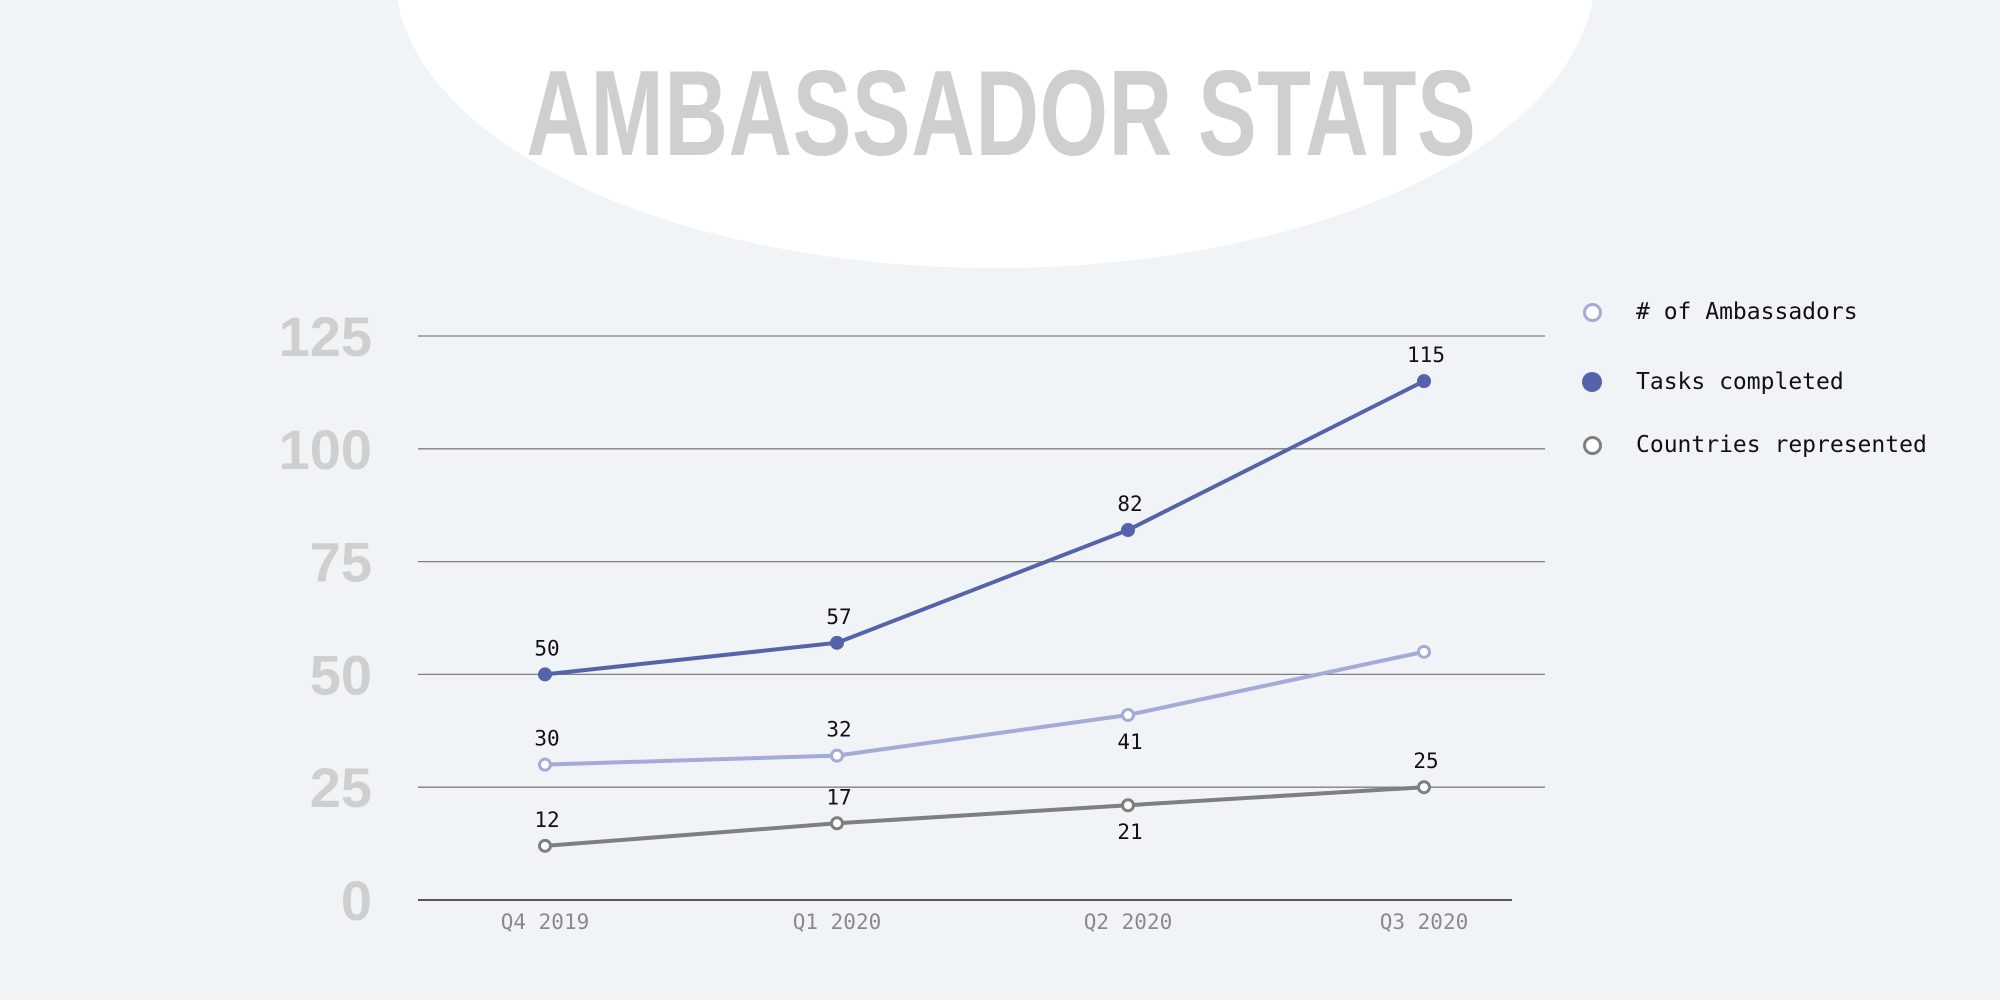 This screenshot has width=2000, height=1000. What do you see at coordinates (341, 674) in the screenshot?
I see `y-tick-label: 50` at bounding box center [341, 674].